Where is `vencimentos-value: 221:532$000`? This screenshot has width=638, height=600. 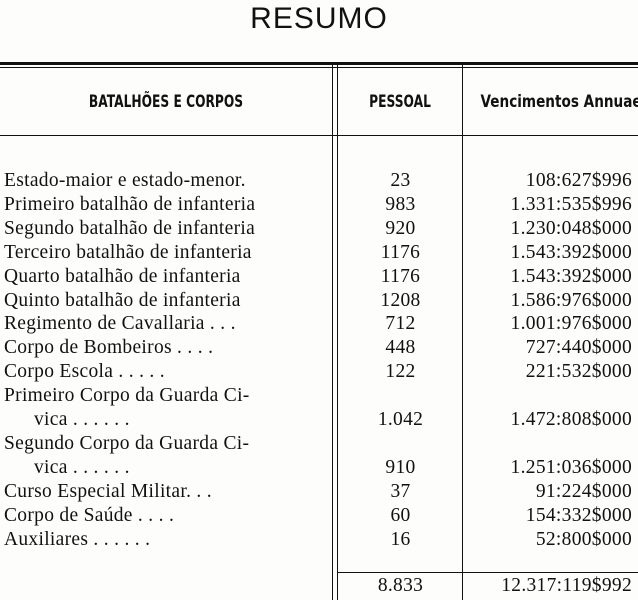 vencimentos-value: 221:532$000 is located at coordinates (578, 372).